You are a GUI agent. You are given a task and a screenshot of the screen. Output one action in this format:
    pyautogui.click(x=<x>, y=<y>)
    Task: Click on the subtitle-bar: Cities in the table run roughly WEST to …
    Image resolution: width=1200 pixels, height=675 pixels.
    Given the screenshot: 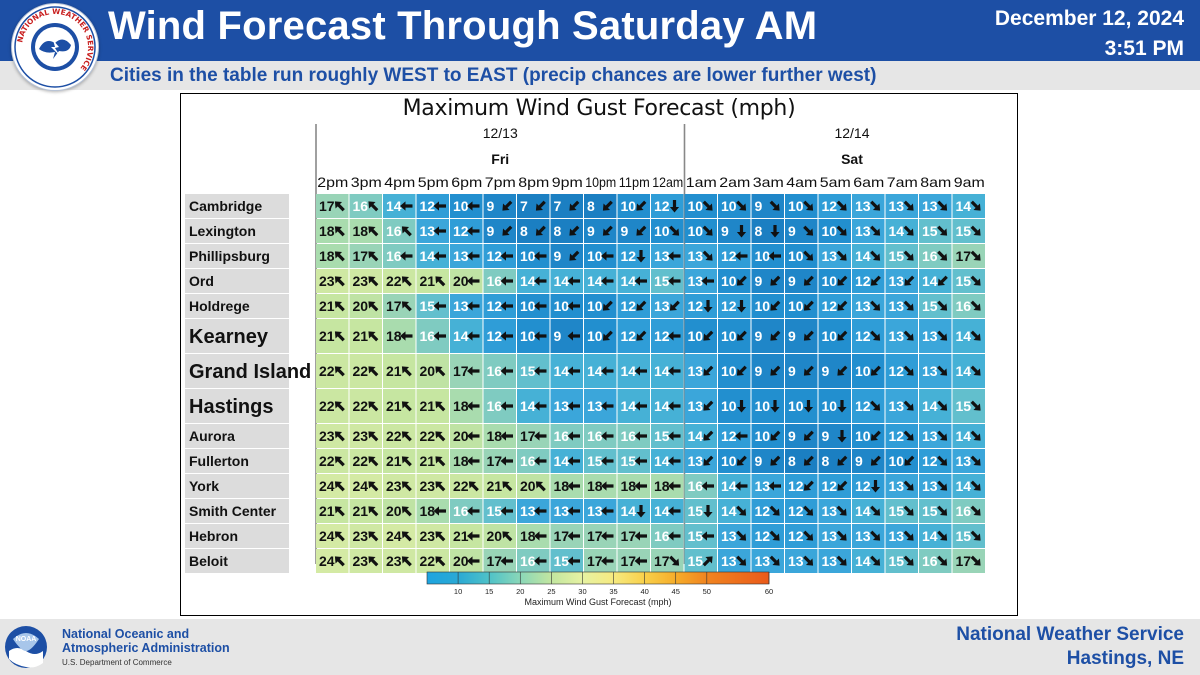 What is the action you would take?
    pyautogui.click(x=600, y=75)
    